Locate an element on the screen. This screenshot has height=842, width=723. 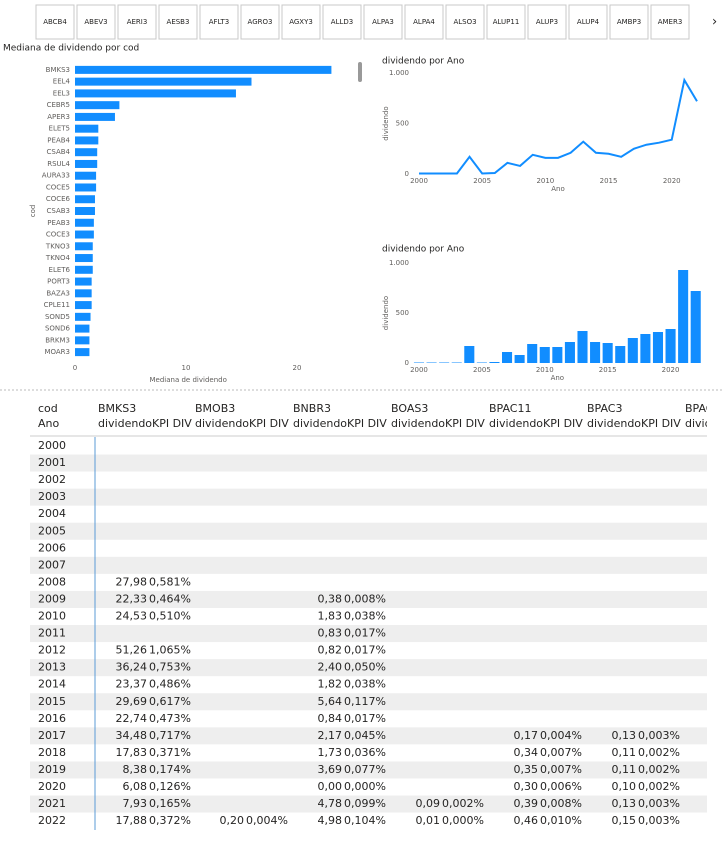
cell: 0,004% is located at coordinates (561, 735).